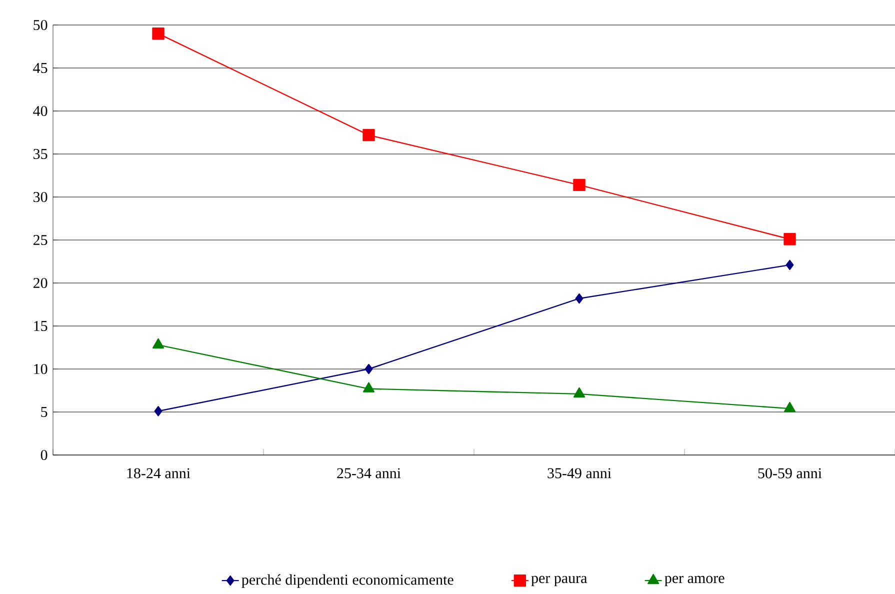 The height and width of the screenshot is (594, 895). What do you see at coordinates (41, 154) in the screenshot?
I see `y-tick-label: 35` at bounding box center [41, 154].